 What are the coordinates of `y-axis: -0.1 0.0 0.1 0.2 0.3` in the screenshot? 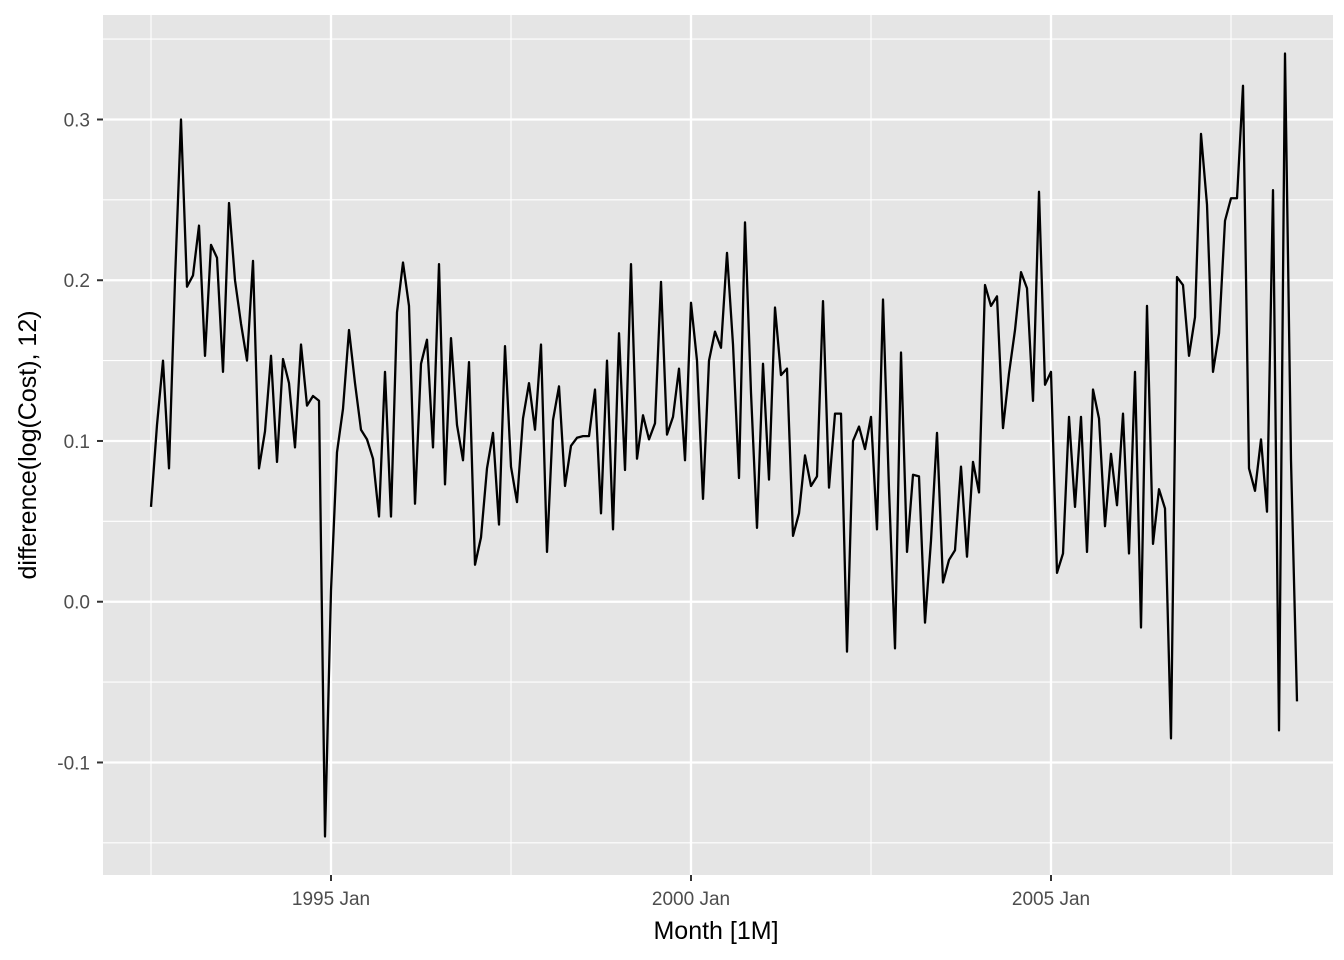 It's located at (80, 442).